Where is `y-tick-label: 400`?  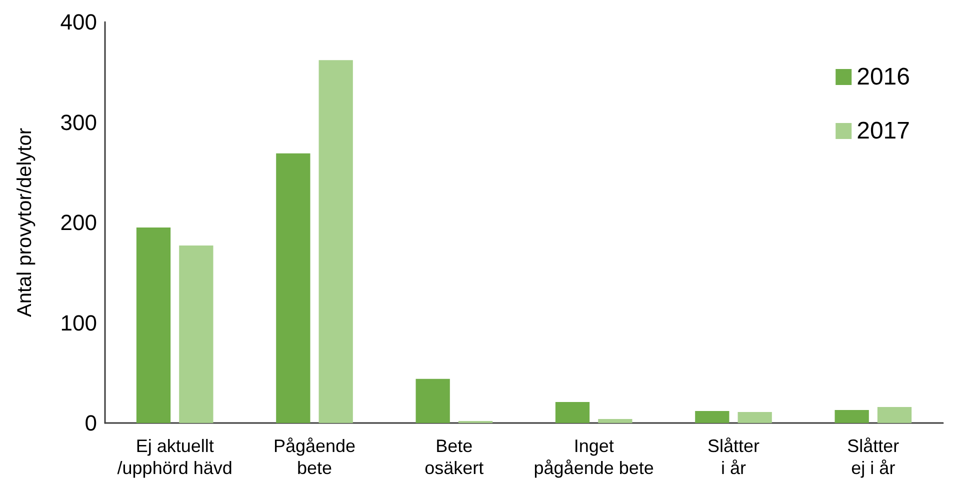 y-tick-label: 400 is located at coordinates (78, 22).